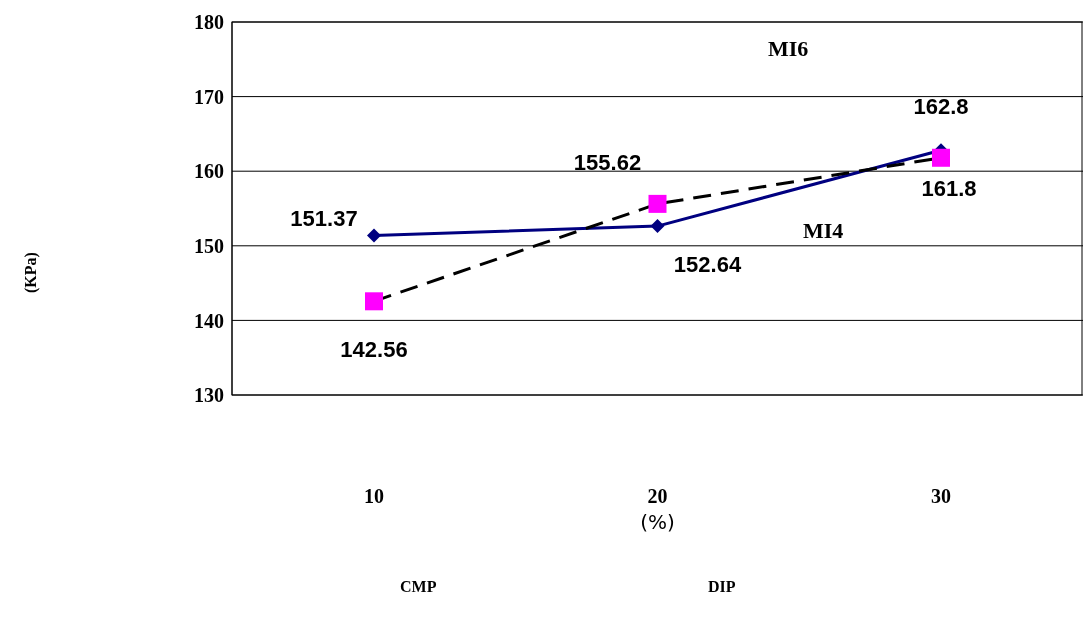 This screenshot has width=1083, height=629. Describe the element at coordinates (949, 188) in the screenshot. I see `data-label: 161.8` at that location.